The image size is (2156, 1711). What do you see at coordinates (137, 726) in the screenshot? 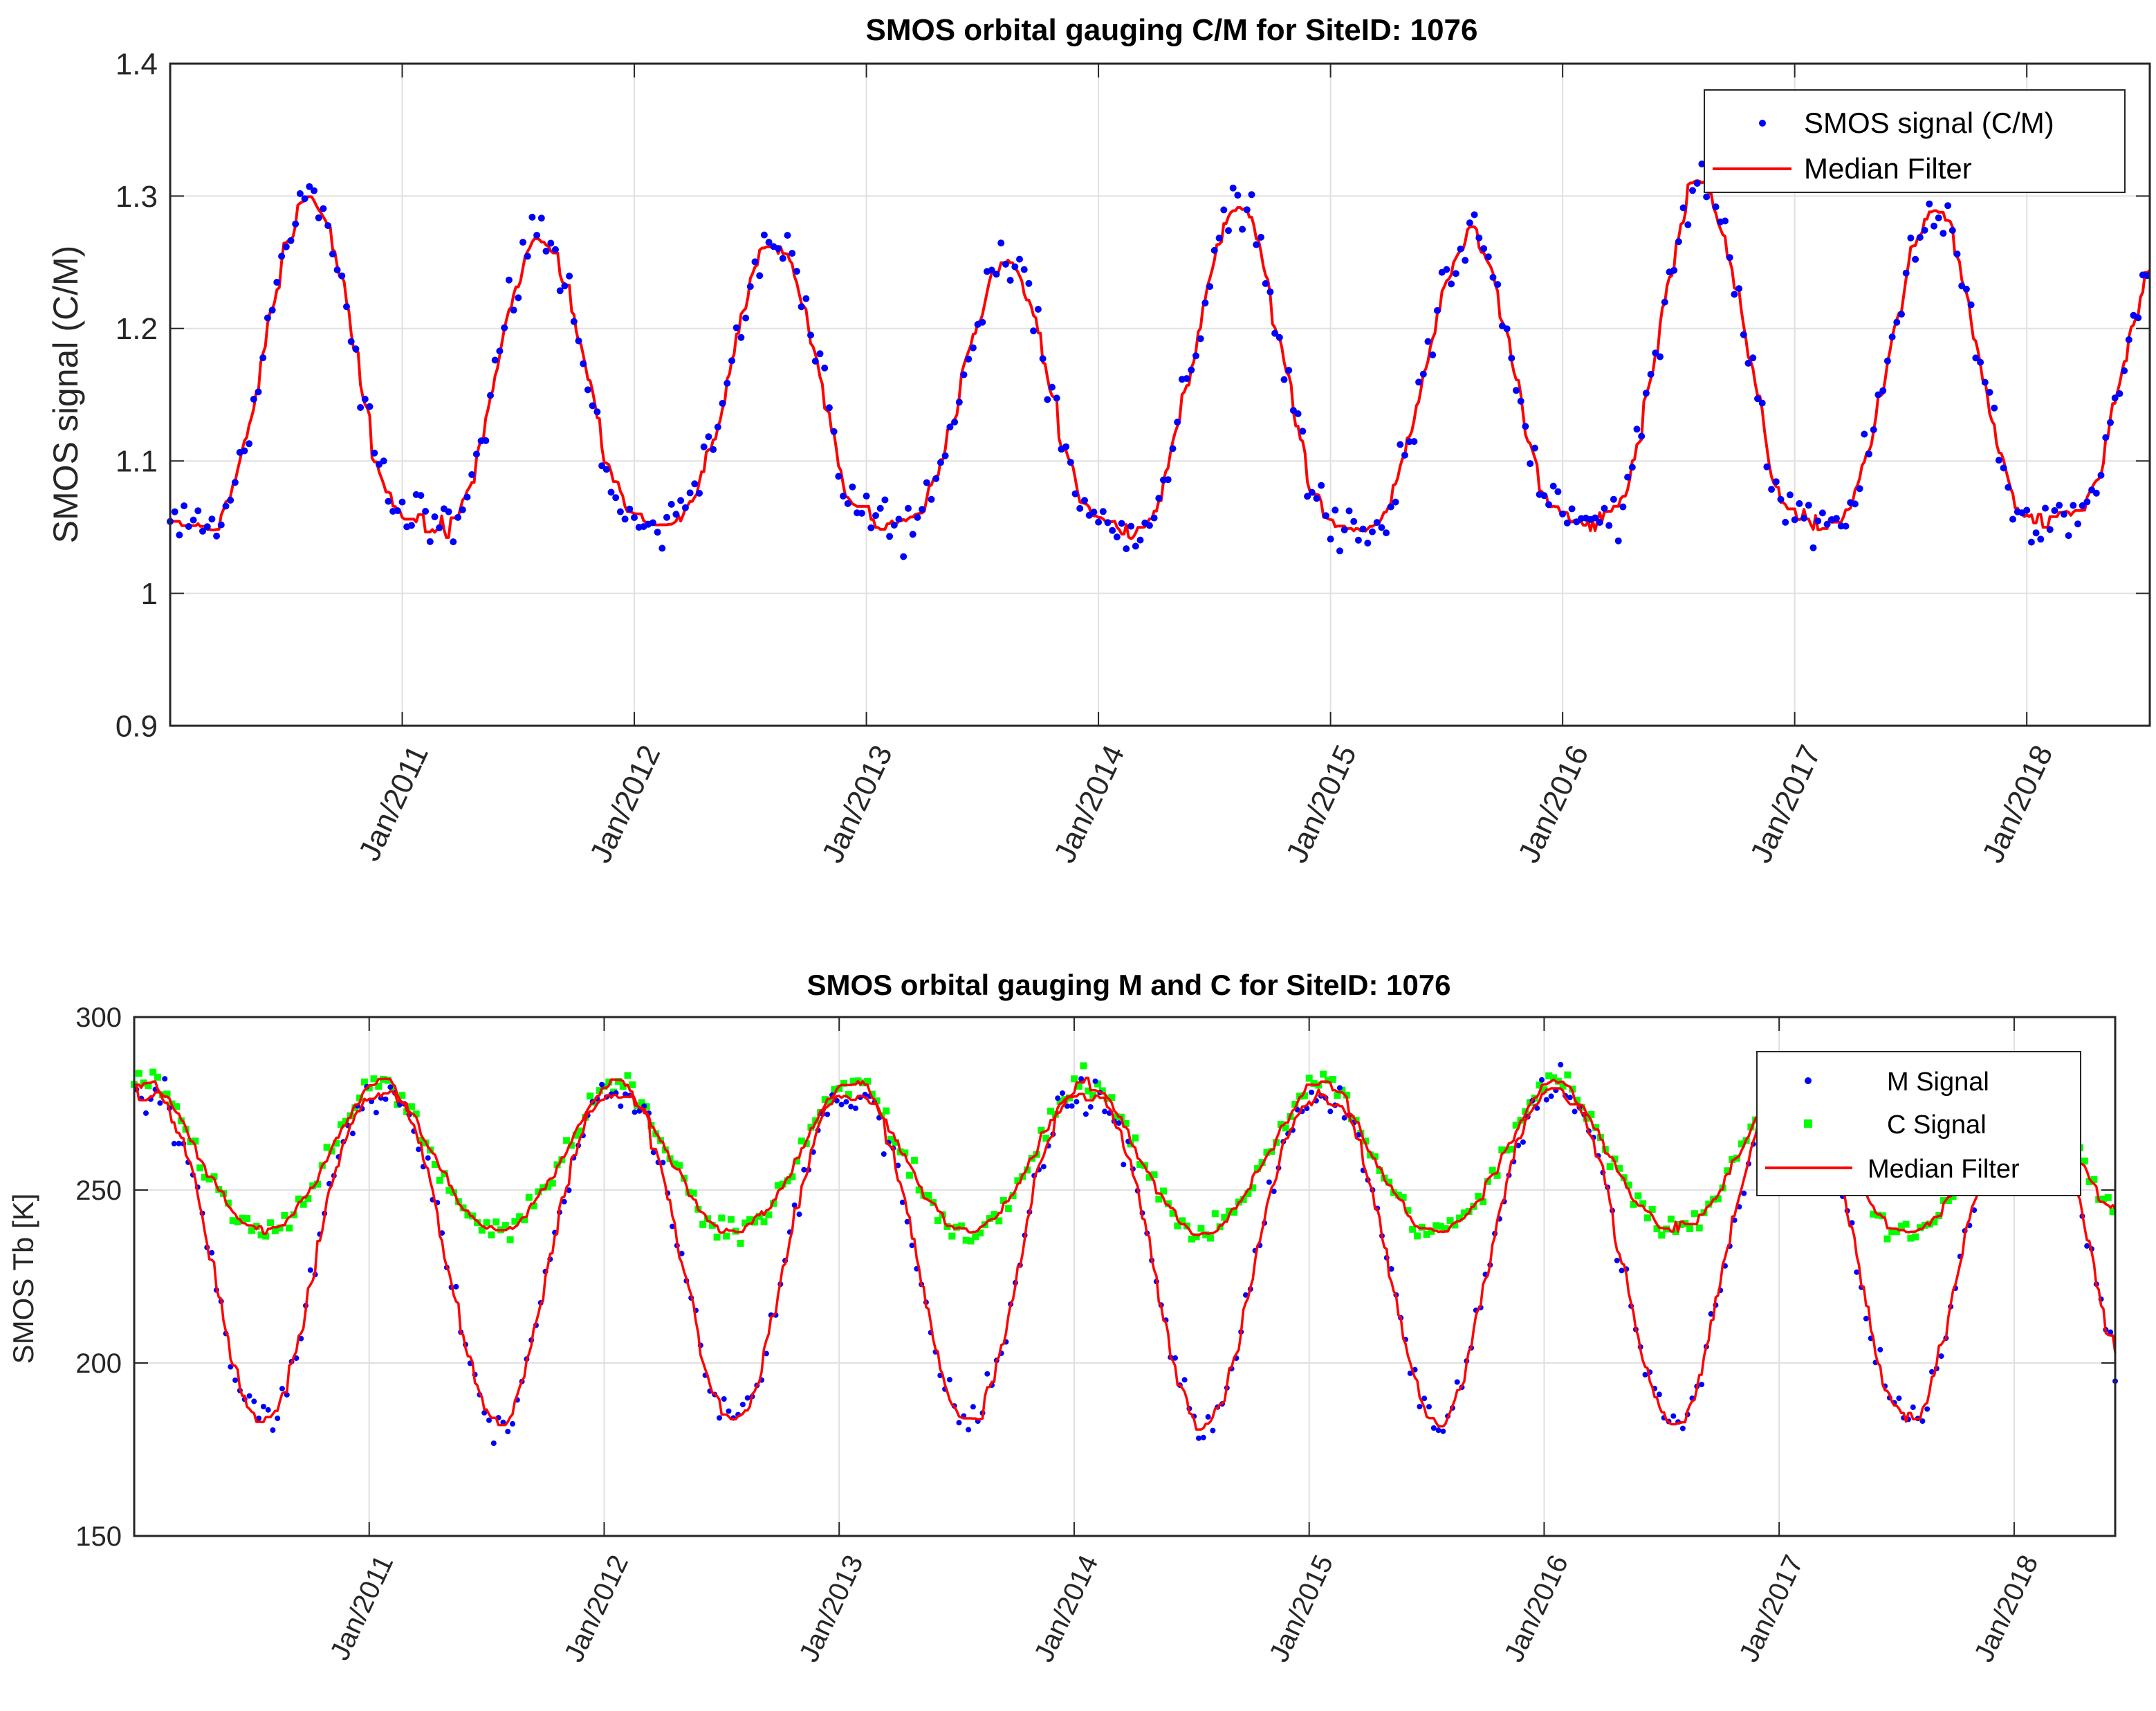
I see `top-ytick-label: 0.9` at bounding box center [137, 726].